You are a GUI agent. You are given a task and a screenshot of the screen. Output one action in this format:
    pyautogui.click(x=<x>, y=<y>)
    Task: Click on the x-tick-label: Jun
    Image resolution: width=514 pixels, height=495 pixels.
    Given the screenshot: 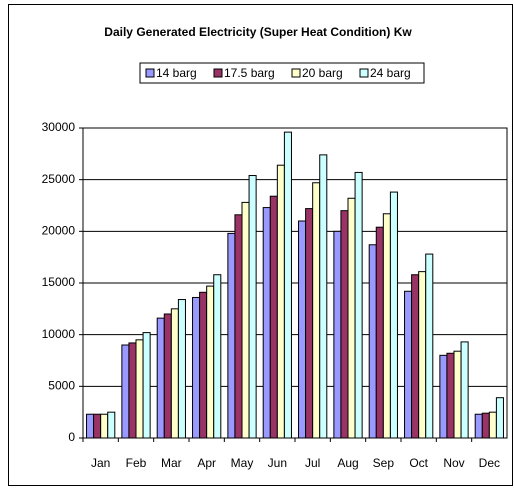 What is the action you would take?
    pyautogui.click(x=277, y=463)
    